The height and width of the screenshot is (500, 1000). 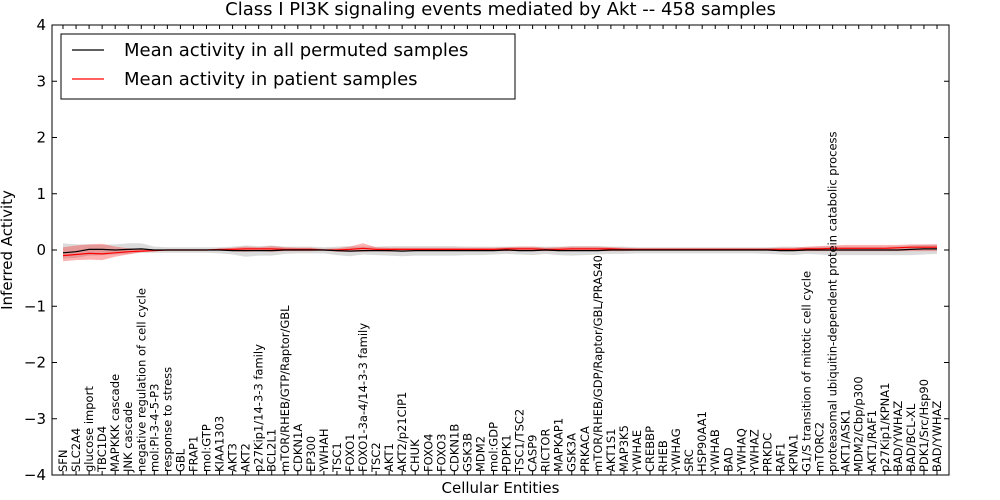 I want to click on x-tick-label: BAD, so click(x=728, y=459).